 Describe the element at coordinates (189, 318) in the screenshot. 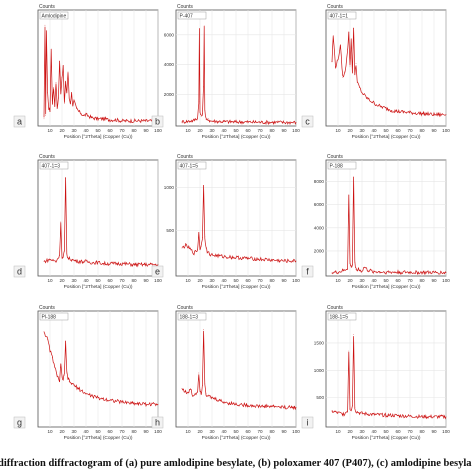

I see `sample-tag: 188-1=3` at that location.